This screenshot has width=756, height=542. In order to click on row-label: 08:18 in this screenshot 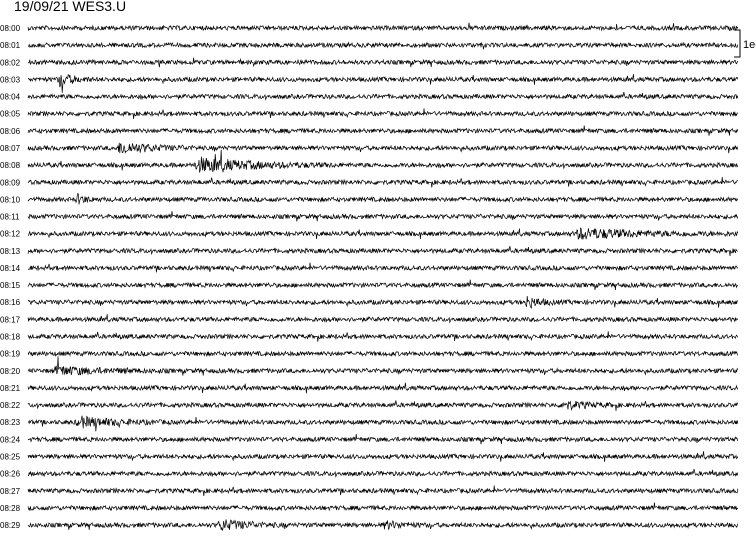, I will do `click(10, 337)`.